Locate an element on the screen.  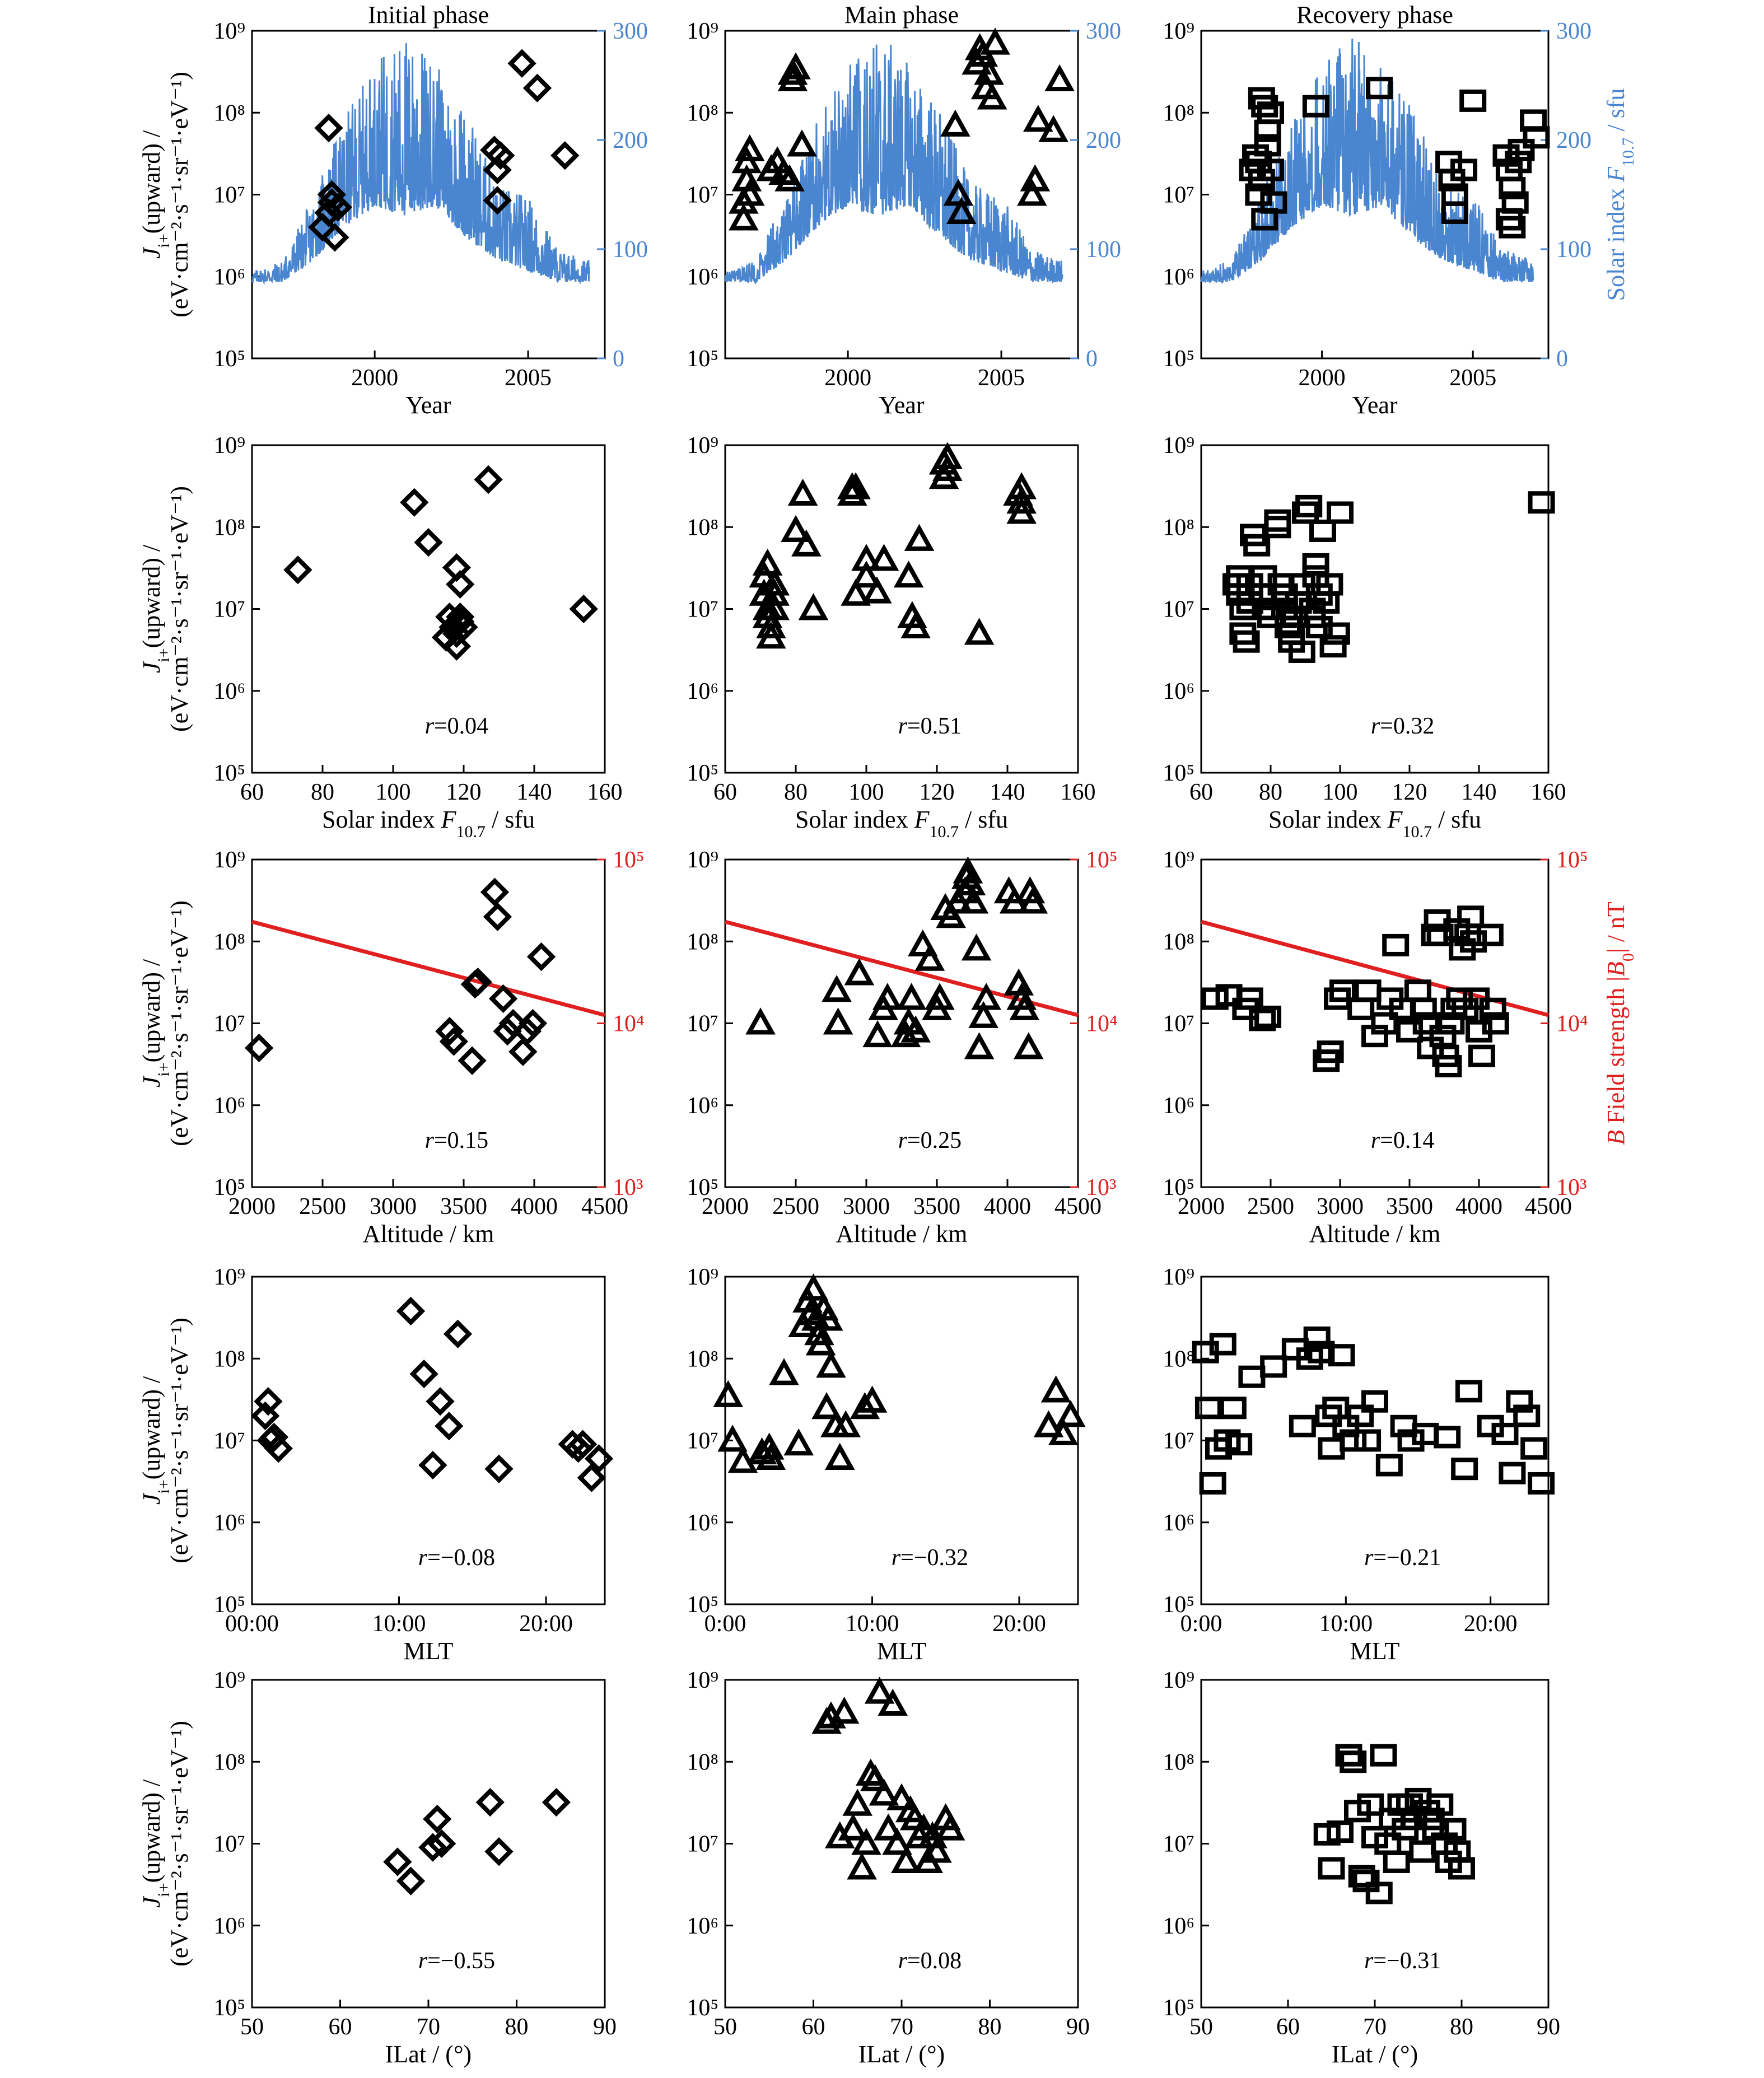
x-tick-label: 10:00 is located at coordinates (1346, 1624).